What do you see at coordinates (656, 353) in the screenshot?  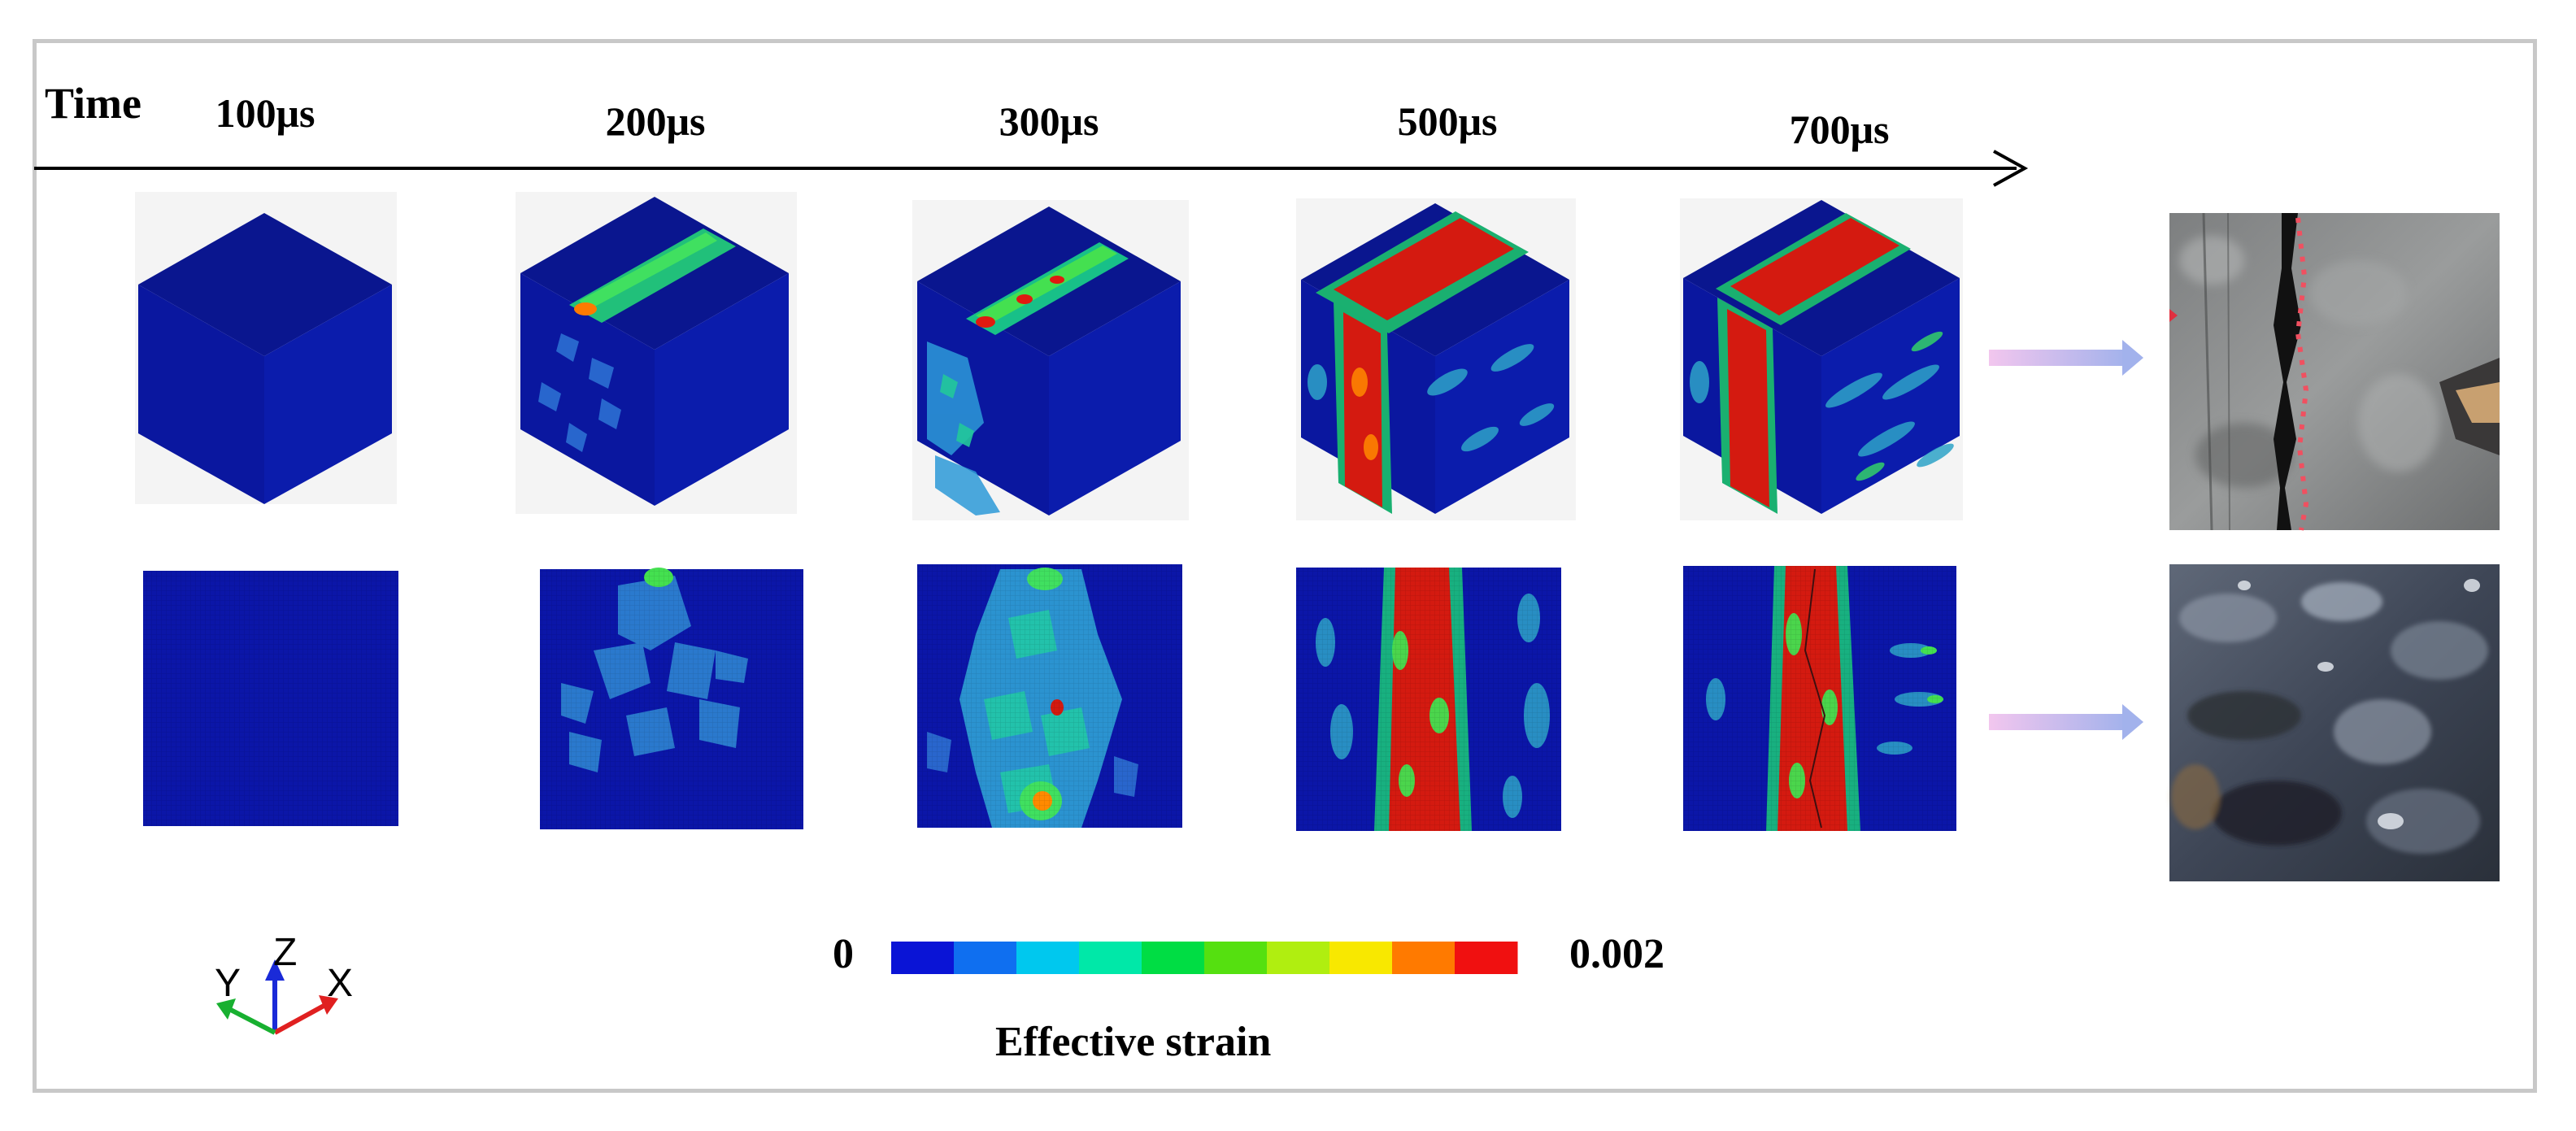 I see `cube-200us` at bounding box center [656, 353].